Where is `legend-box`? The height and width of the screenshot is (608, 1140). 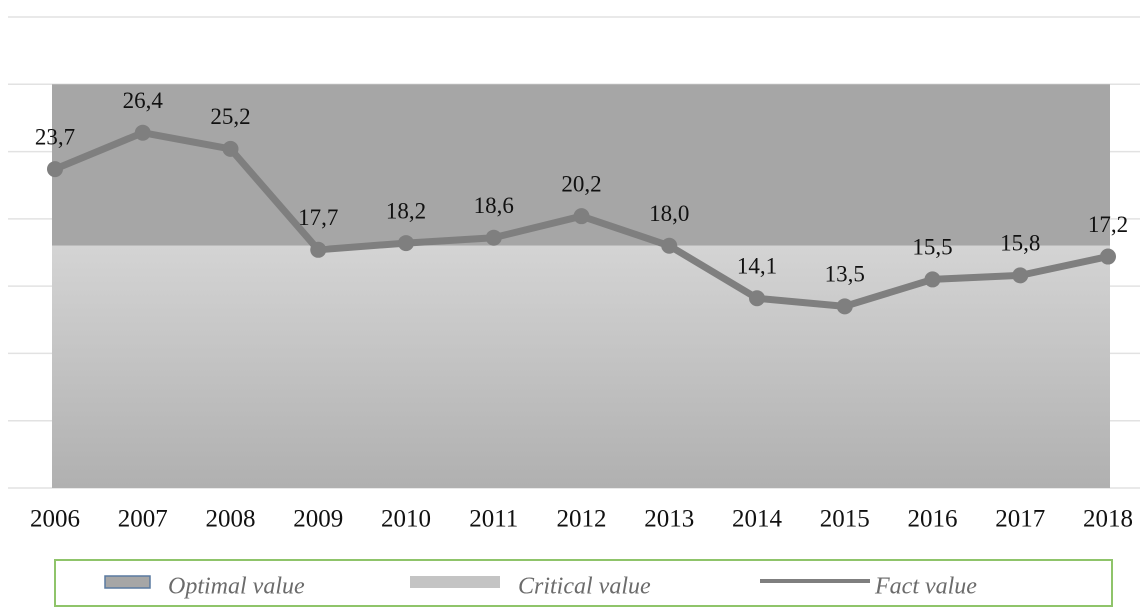
legend-box is located at coordinates (583, 583).